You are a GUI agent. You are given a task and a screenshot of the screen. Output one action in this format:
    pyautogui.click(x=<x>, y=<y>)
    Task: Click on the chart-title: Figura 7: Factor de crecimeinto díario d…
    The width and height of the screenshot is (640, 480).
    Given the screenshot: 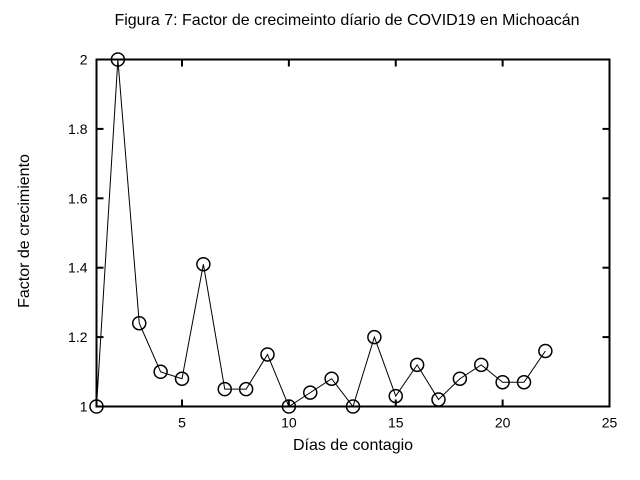 What is the action you would take?
    pyautogui.click(x=347, y=20)
    